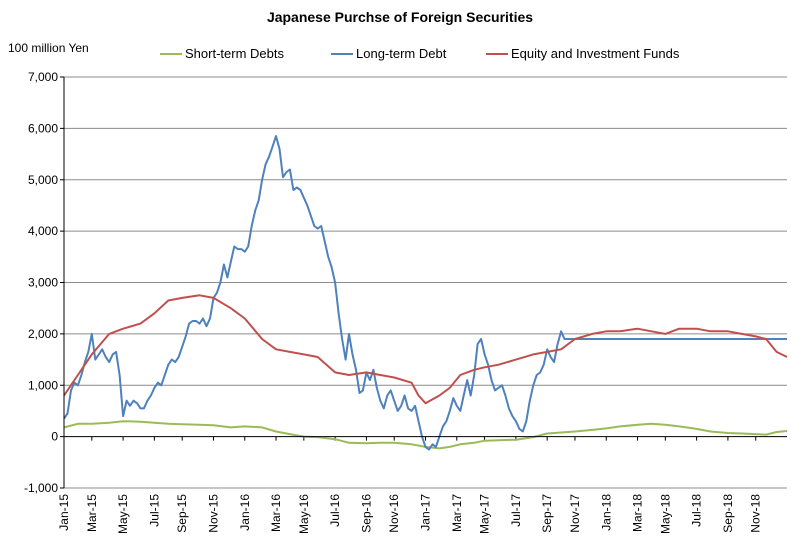 The height and width of the screenshot is (555, 791). What do you see at coordinates (92, 513) in the screenshot?
I see `x-tick-label: Mar-15` at bounding box center [92, 513].